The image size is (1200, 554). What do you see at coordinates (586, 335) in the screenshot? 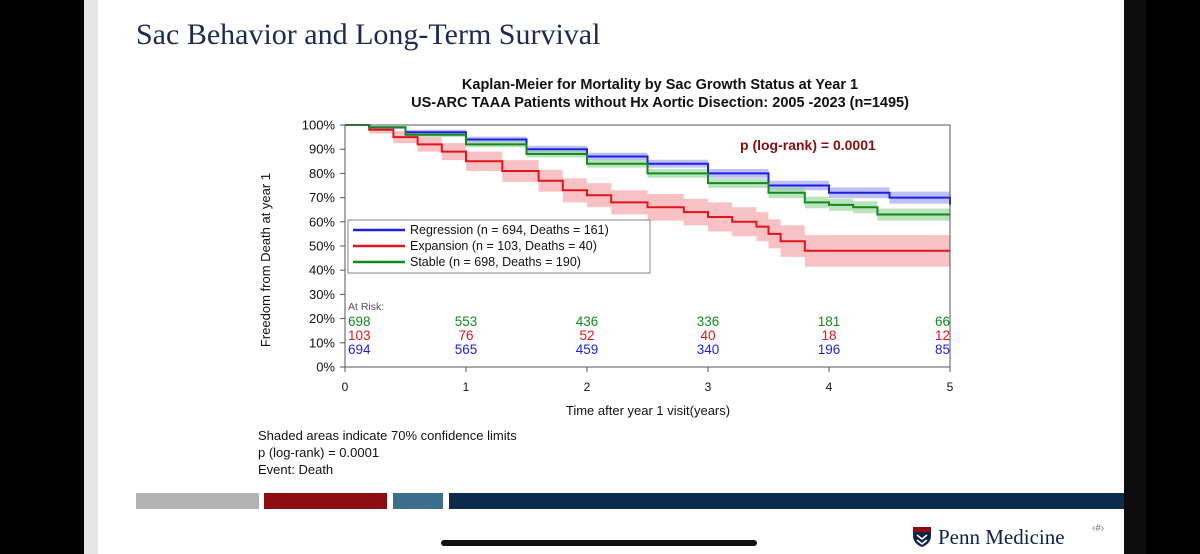
I see `at-risk-expansion-value: 52` at bounding box center [586, 335].